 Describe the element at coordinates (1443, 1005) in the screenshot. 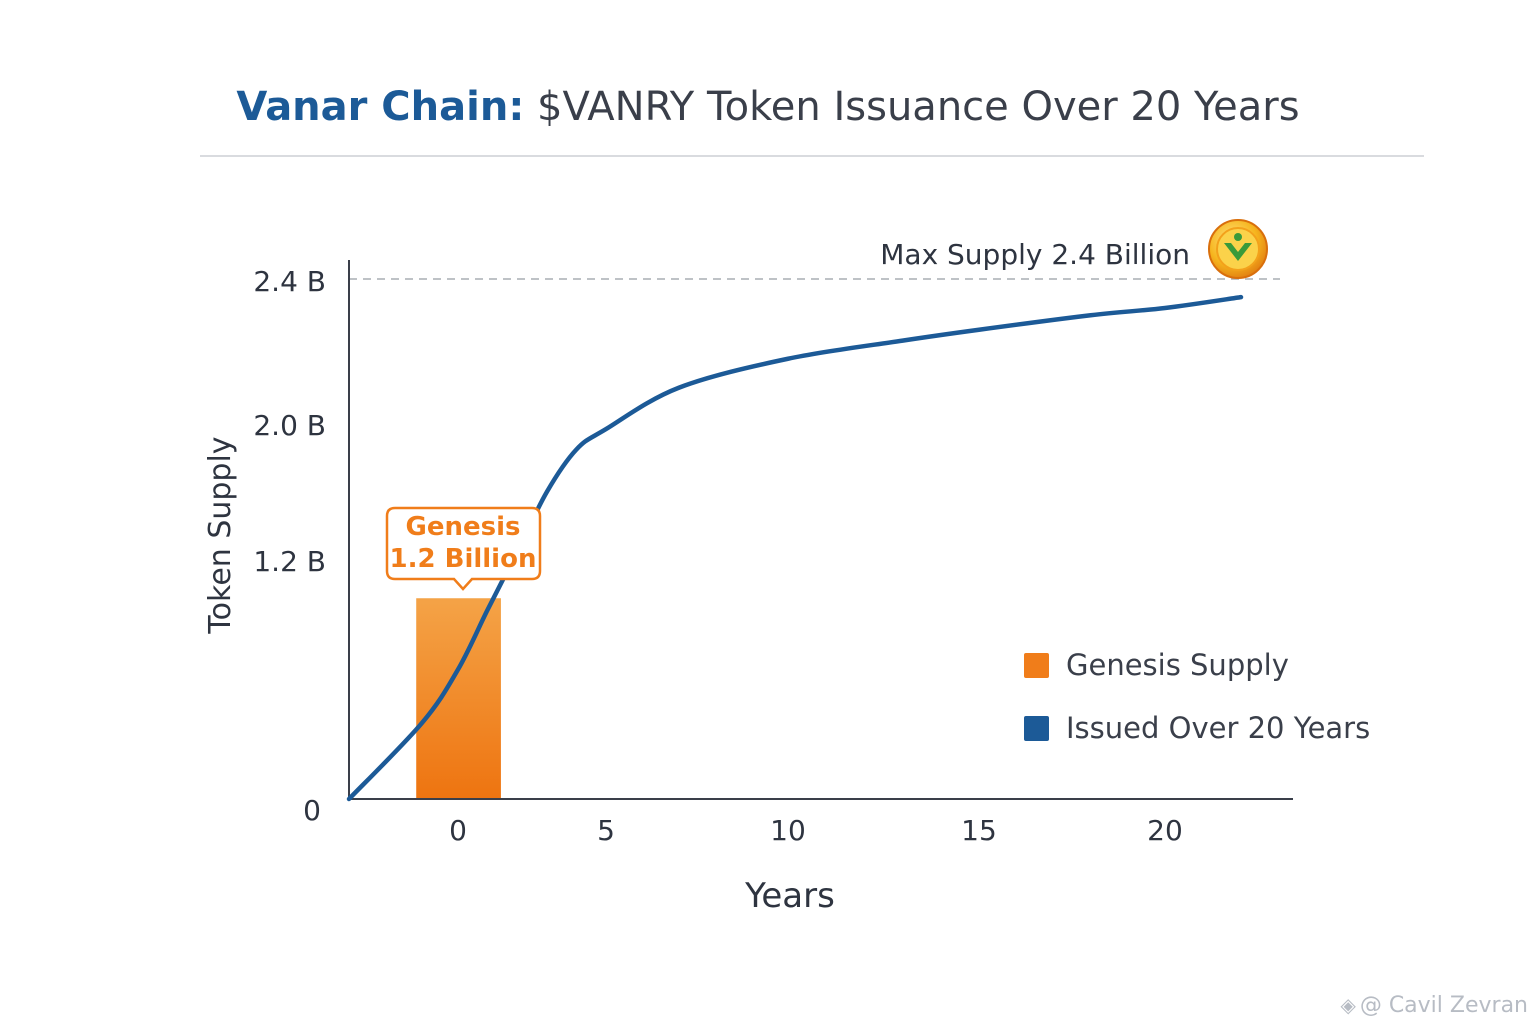

I see `watermark-text: @ Cavil Zevran` at that location.